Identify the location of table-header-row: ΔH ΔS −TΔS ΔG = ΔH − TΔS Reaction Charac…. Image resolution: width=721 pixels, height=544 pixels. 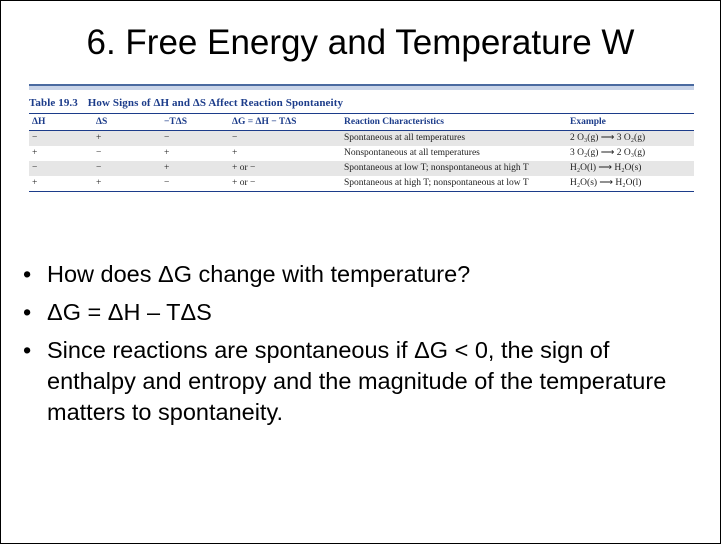
(361, 122).